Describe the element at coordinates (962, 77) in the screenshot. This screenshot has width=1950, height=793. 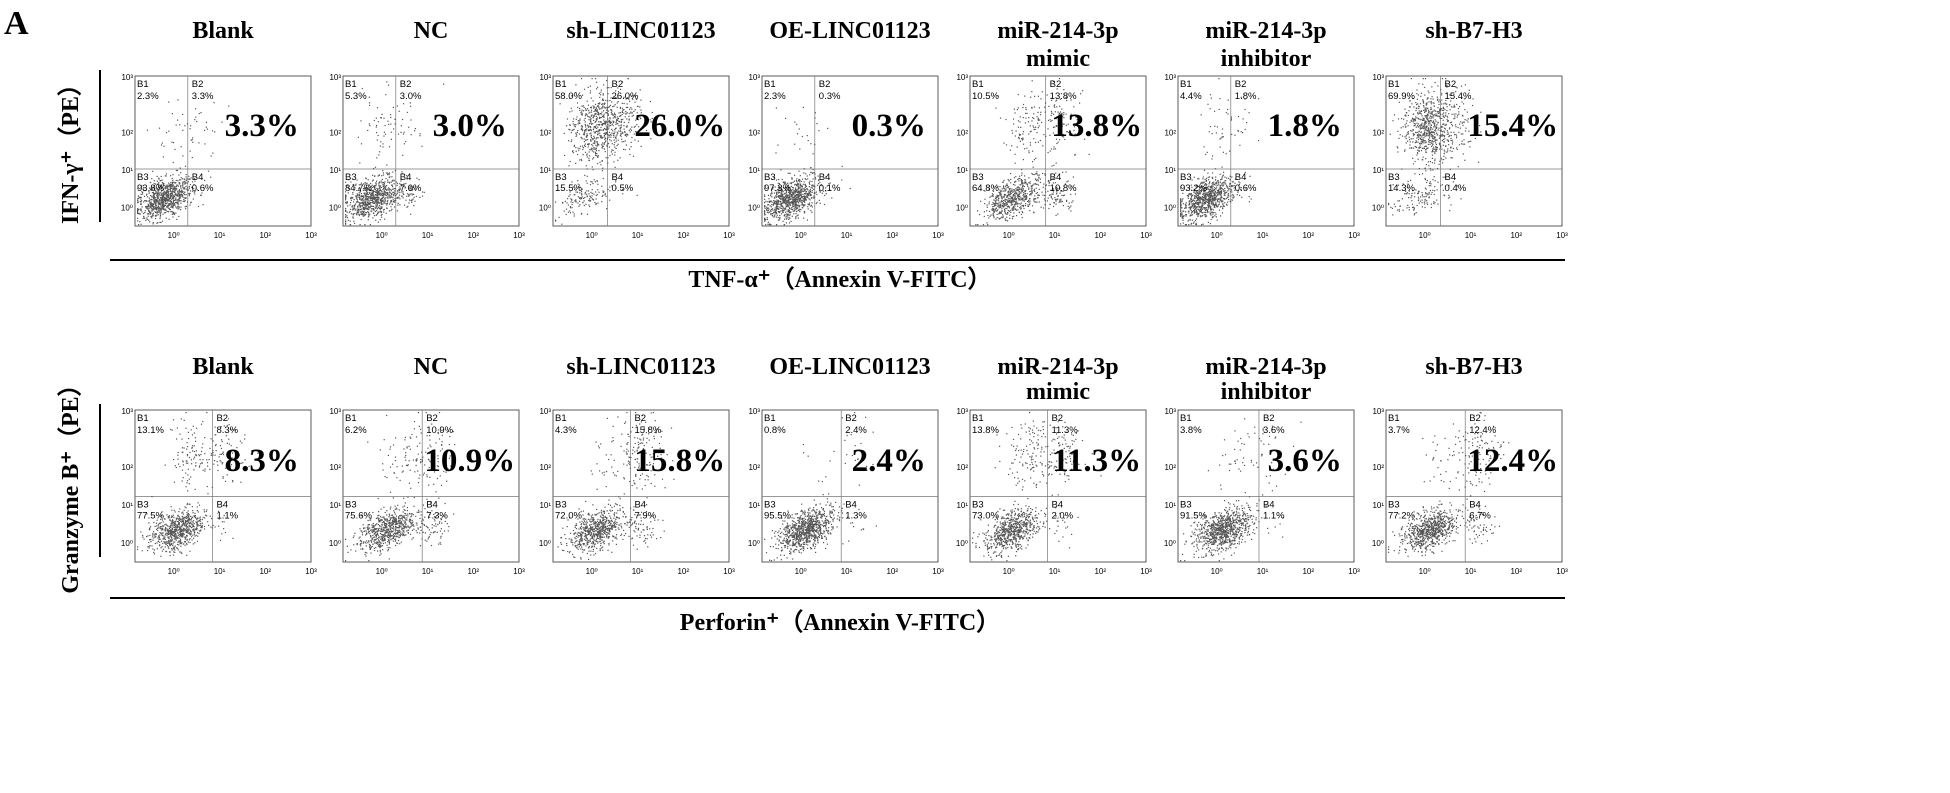
I see `y-tick-label: 10³` at that location.